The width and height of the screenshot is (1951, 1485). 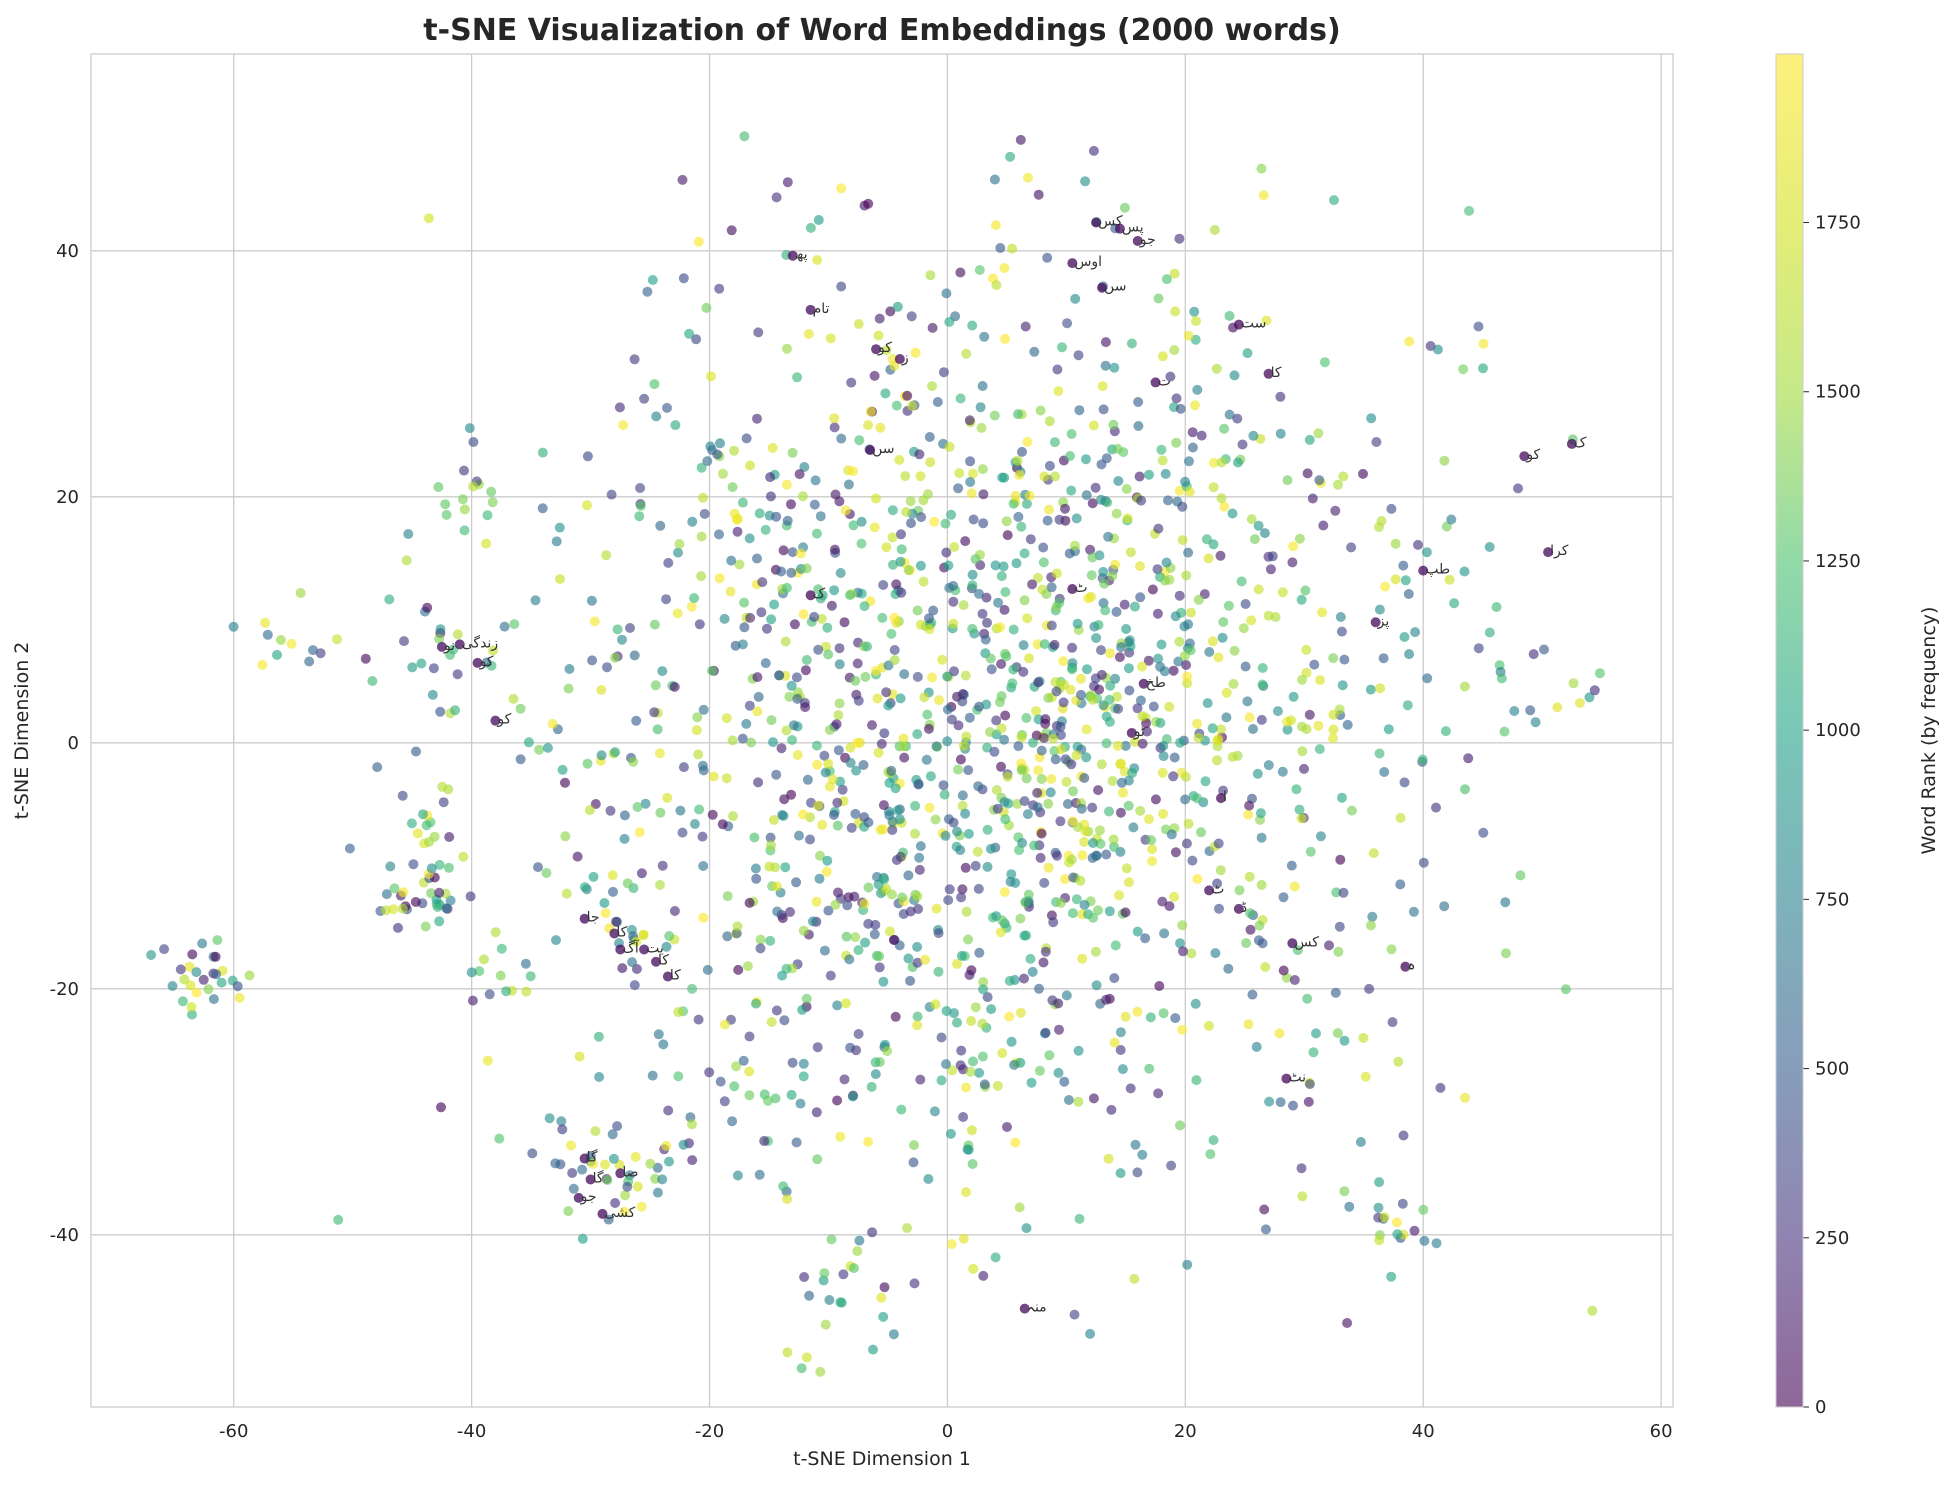 I want to click on x-tick-label: -40, so click(x=471, y=1431).